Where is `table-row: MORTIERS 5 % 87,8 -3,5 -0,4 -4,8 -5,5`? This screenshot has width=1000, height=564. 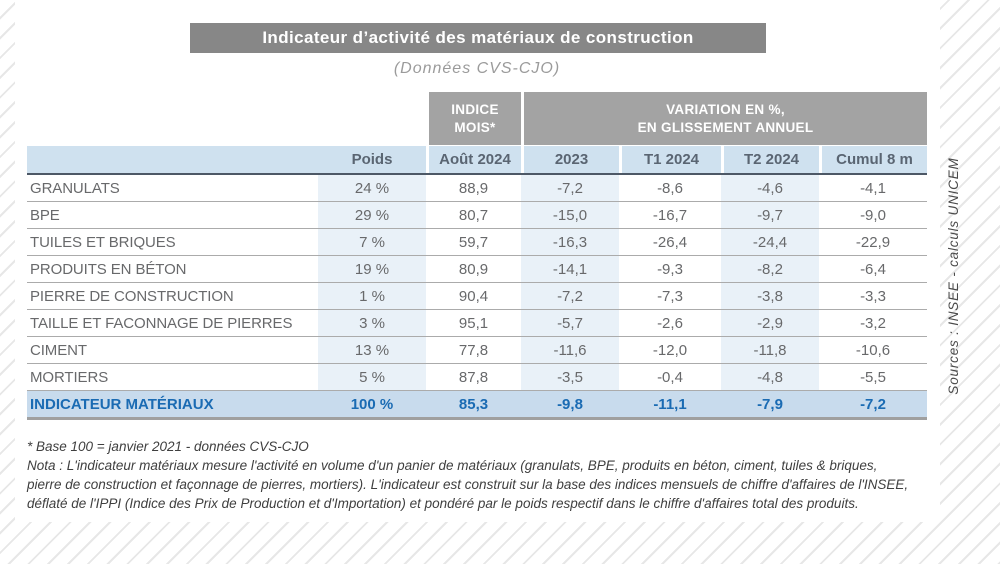 table-row: MORTIERS 5 % 87,8 -3,5 -0,4 -4,8 -5,5 is located at coordinates (477, 377).